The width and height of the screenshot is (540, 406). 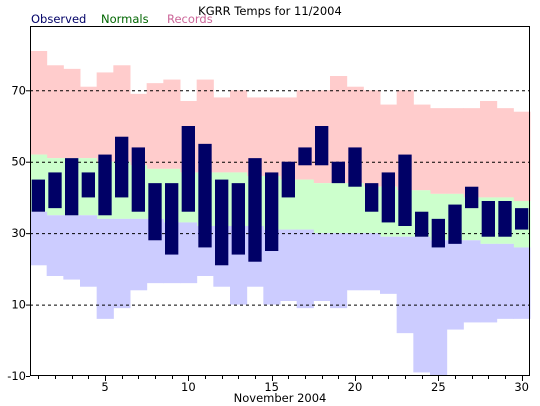 What do you see at coordinates (355, 387) in the screenshot?
I see `x-tick-label: 20` at bounding box center [355, 387].